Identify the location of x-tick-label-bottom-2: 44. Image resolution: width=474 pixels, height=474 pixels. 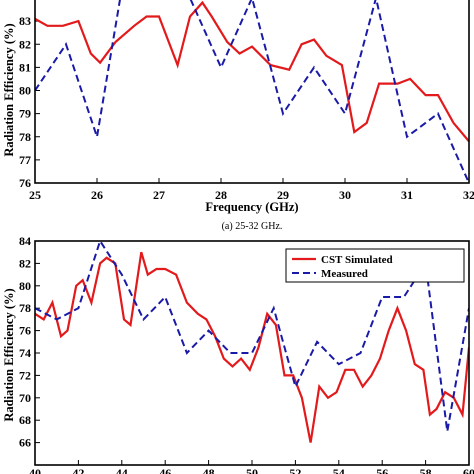
(122, 470).